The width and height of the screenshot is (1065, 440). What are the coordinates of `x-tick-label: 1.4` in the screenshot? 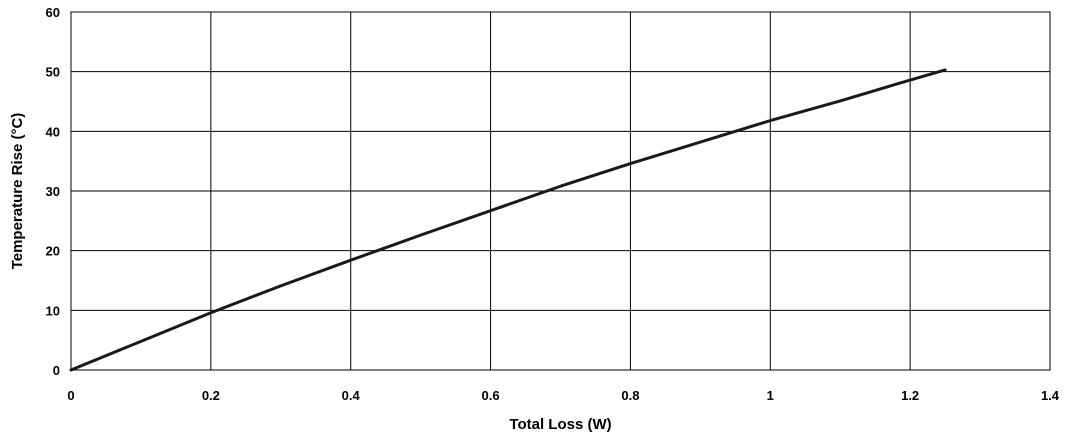 It's located at (1050, 395).